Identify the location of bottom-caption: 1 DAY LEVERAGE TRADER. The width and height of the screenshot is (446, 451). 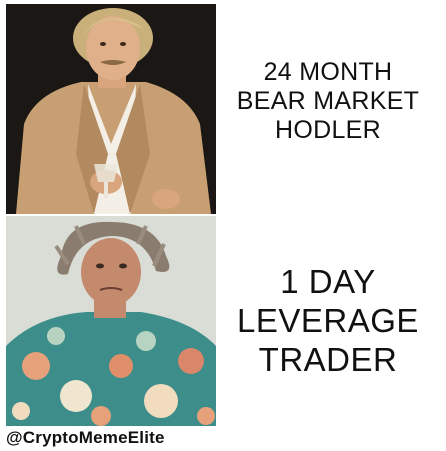
(328, 320).